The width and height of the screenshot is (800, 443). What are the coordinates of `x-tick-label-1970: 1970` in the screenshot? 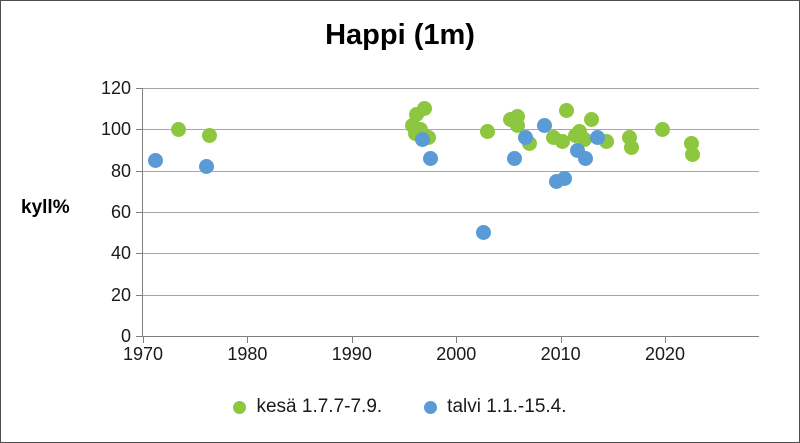 It's located at (143, 354).